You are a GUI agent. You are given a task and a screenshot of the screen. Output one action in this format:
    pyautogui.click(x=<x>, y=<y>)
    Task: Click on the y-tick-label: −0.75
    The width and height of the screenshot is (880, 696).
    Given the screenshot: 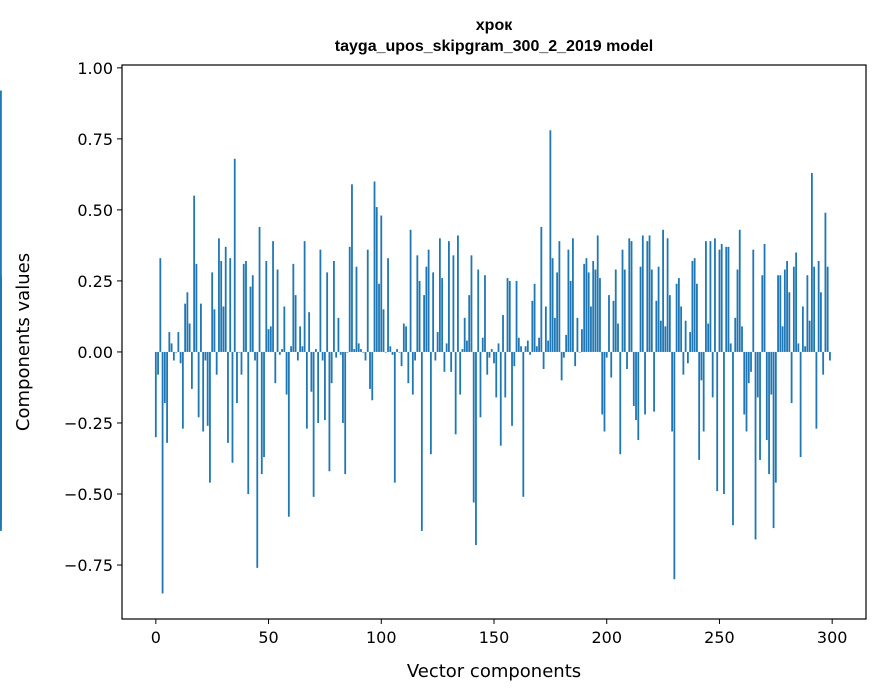 What is the action you would take?
    pyautogui.click(x=88, y=565)
    